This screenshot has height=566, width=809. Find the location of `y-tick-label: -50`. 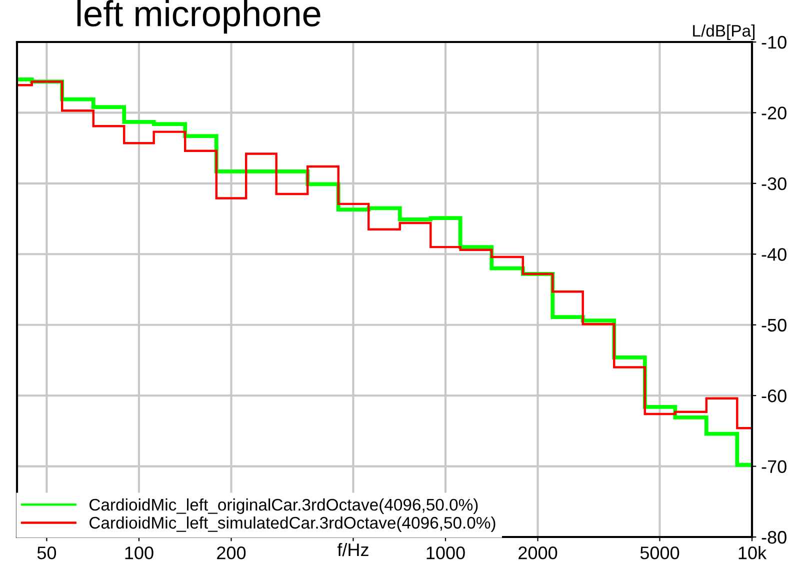

y-tick-label: -50 is located at coordinates (774, 325).